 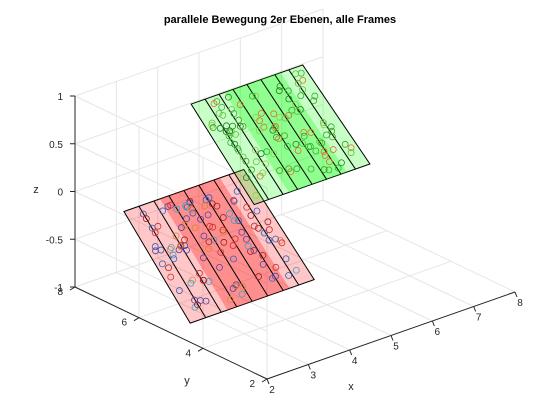 I want to click on y-tick-mark, so click(x=200, y=349).